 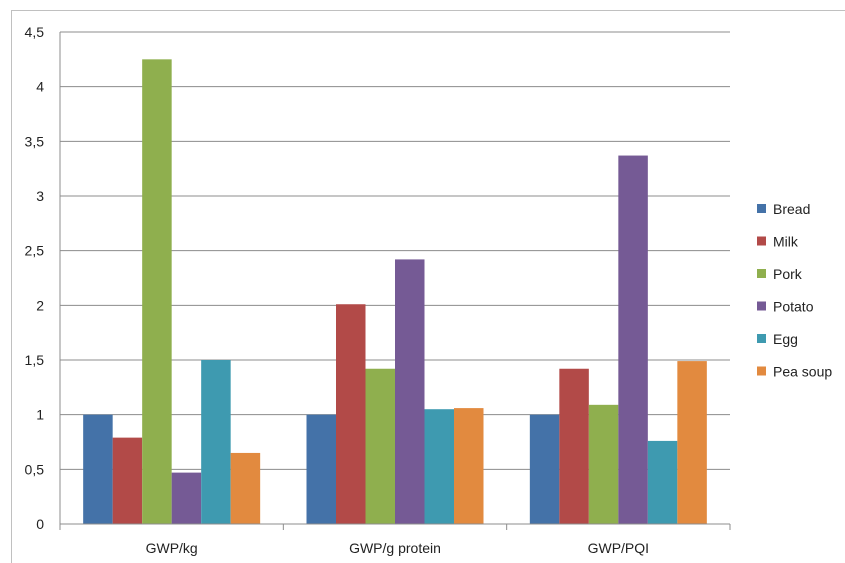 I want to click on x-tick-label: GWP/kg, so click(x=172, y=548).